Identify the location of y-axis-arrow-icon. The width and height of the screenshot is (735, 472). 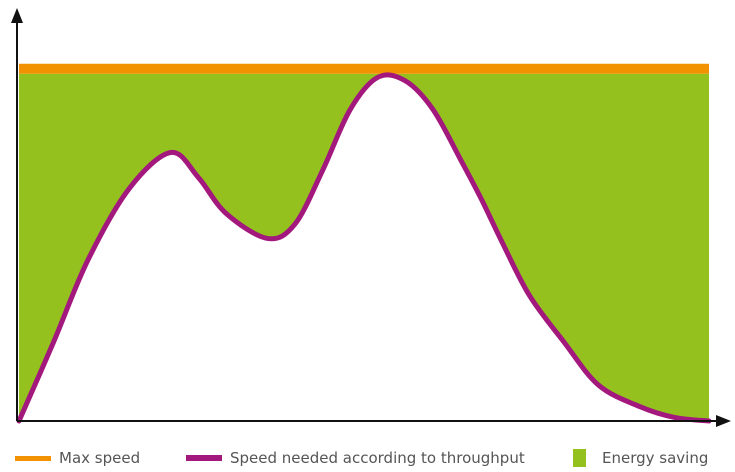
(17, 15).